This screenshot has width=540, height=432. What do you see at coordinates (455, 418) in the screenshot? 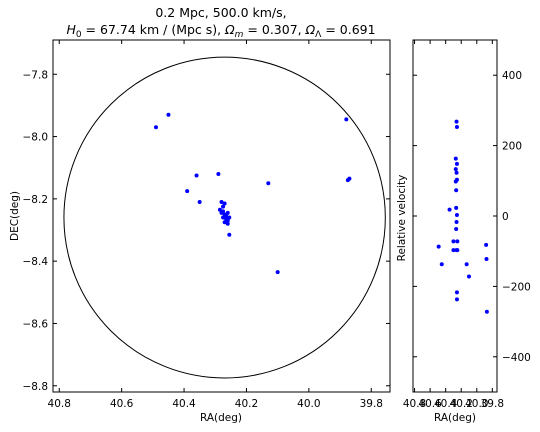
I see `velocity-x-axis-label: RA(deg)` at bounding box center [455, 418].